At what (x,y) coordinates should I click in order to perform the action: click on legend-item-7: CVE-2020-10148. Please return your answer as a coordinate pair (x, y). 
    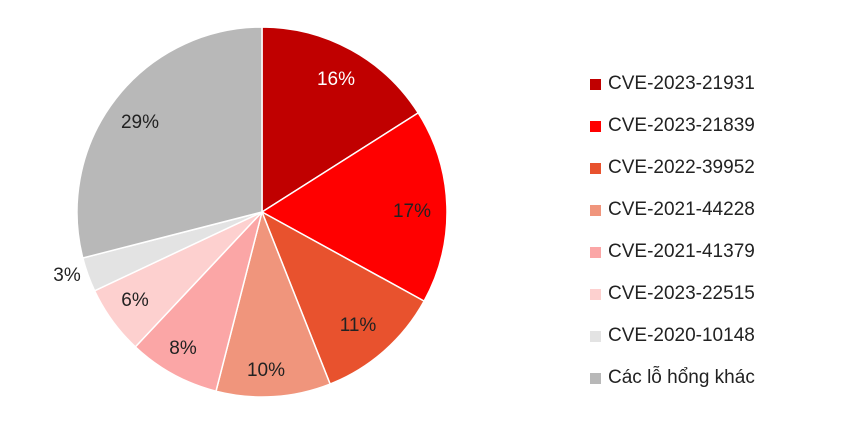
    Looking at the image, I should click on (720, 336).